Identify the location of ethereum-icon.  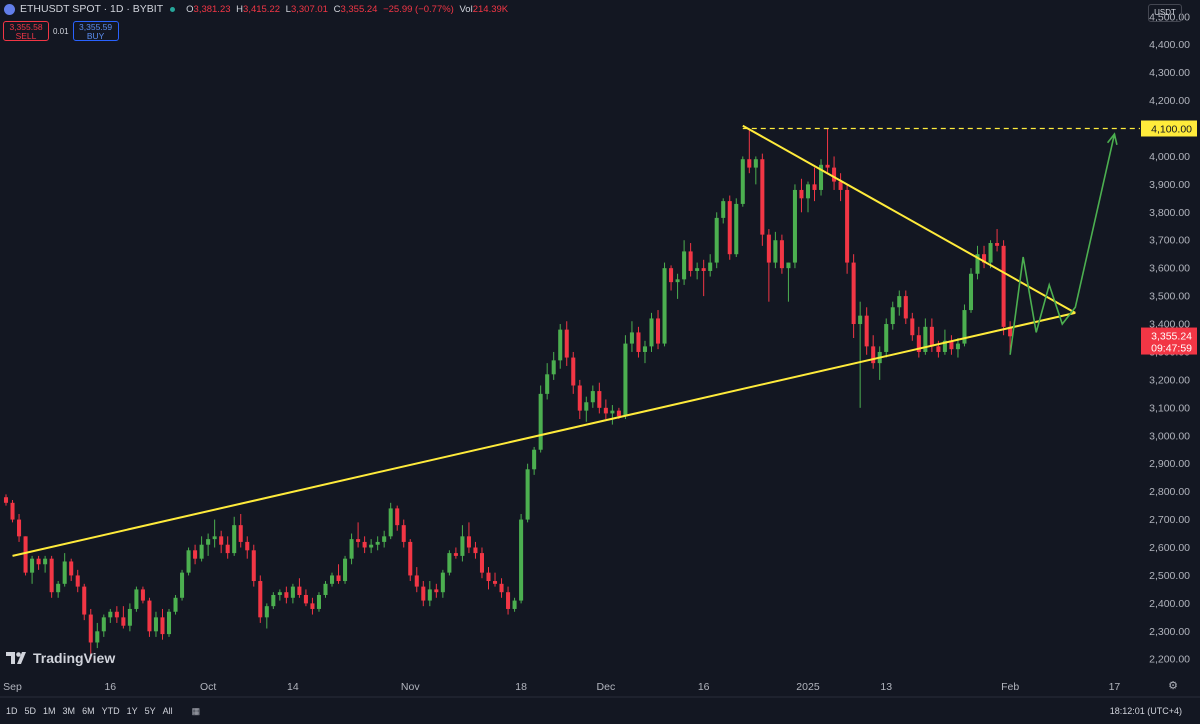
(9, 9).